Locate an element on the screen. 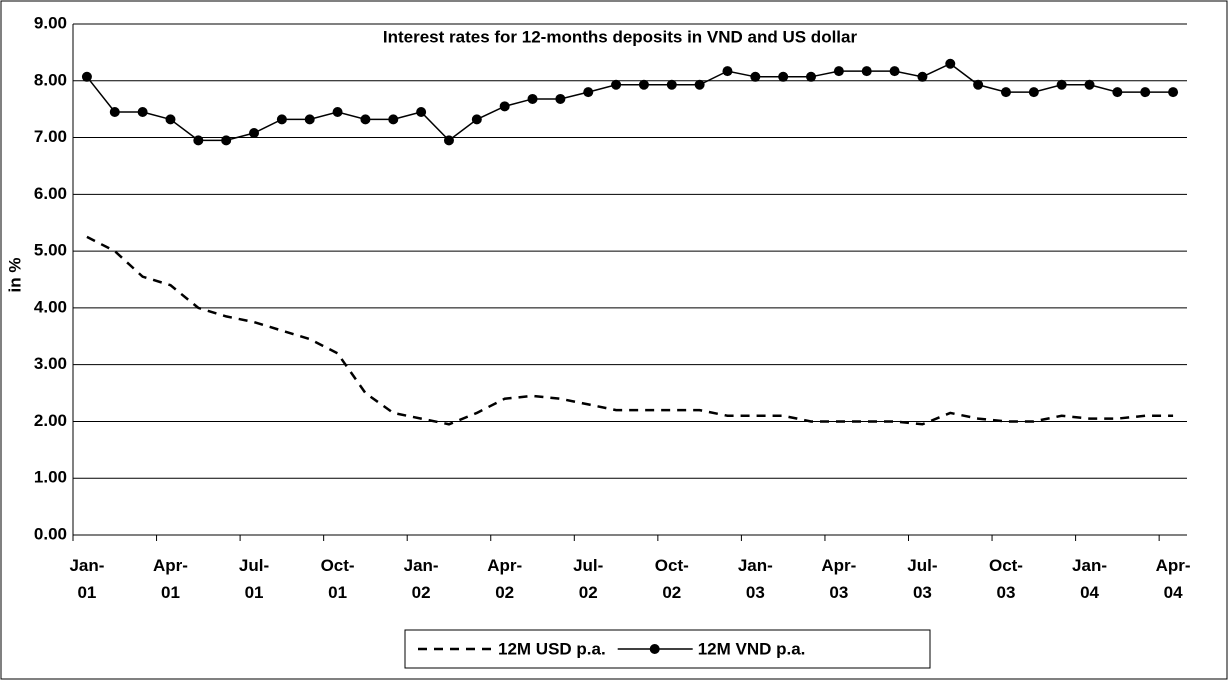 This screenshot has width=1229, height=681. series-line is located at coordinates (630, 102).